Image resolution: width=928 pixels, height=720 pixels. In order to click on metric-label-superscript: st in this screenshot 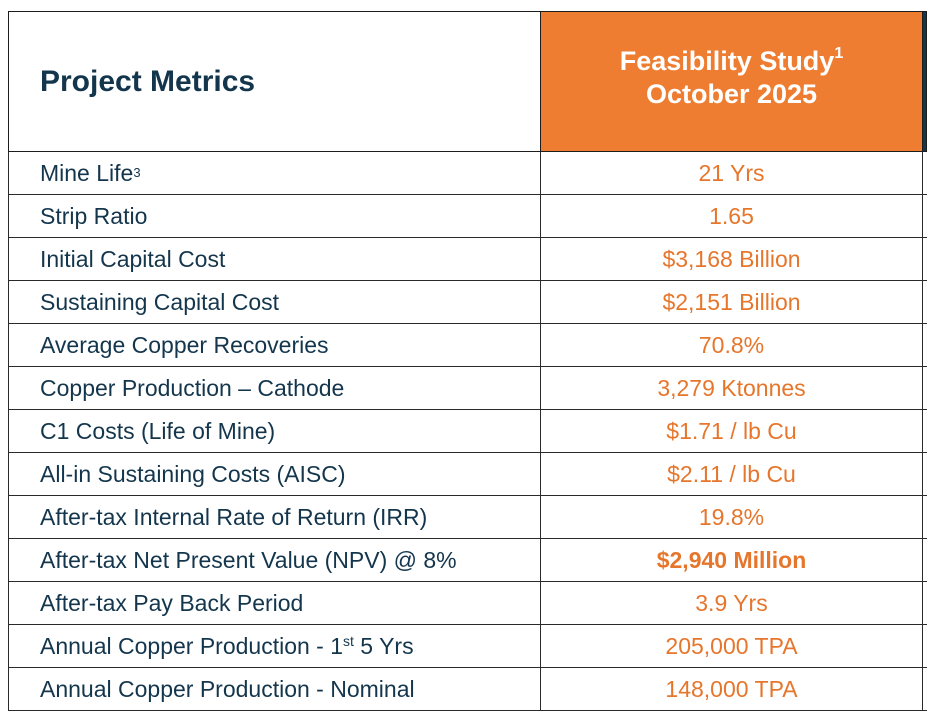, I will do `click(348, 640)`.